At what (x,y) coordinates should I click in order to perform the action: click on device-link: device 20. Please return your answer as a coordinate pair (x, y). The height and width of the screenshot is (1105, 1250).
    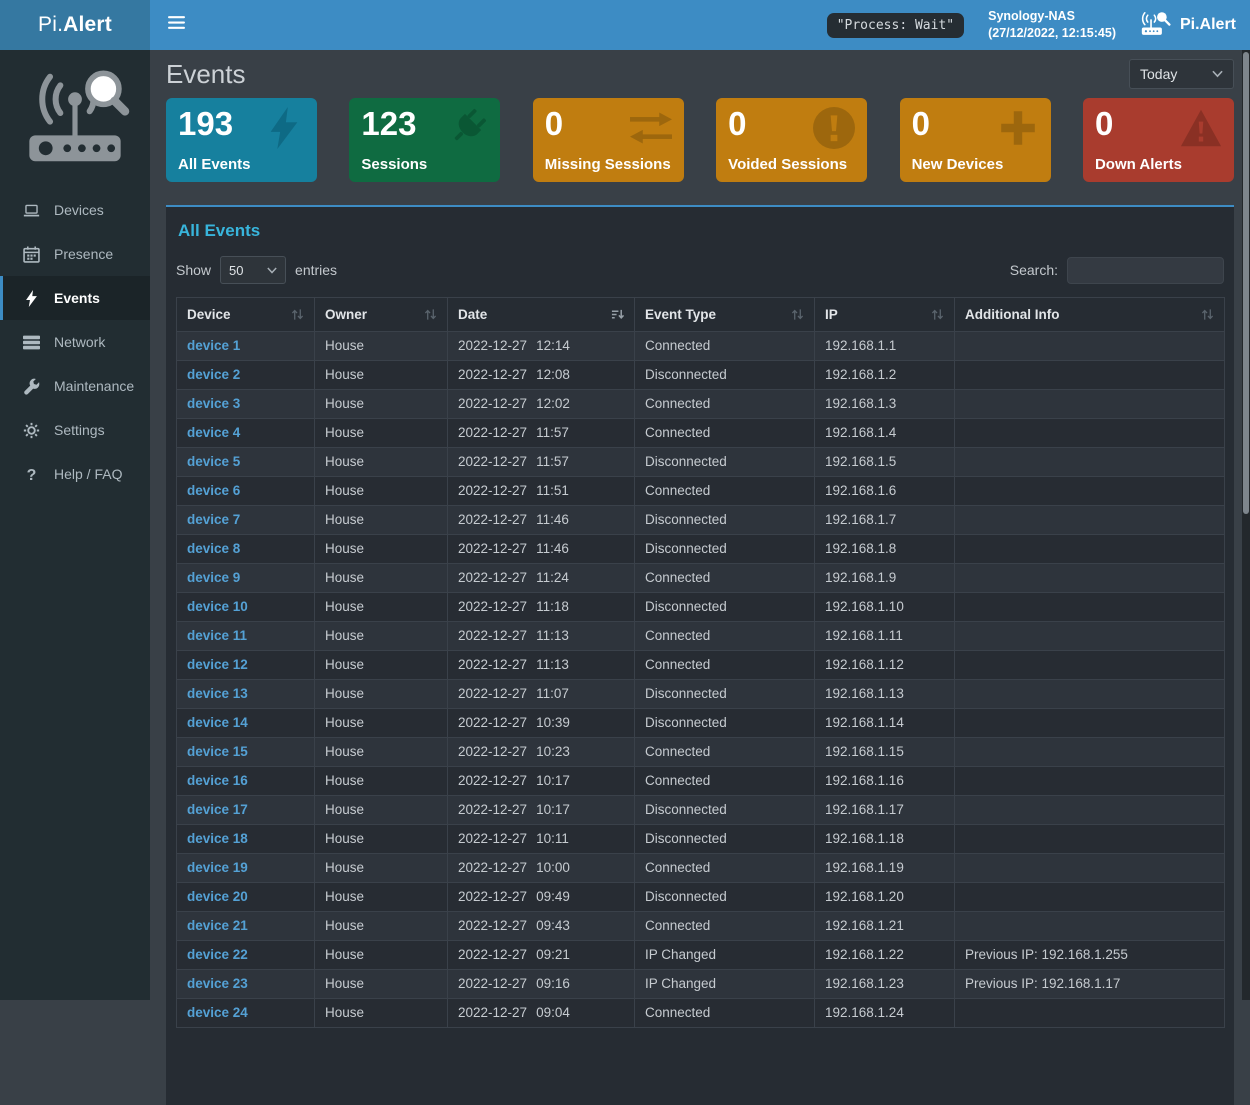
    Looking at the image, I should click on (217, 896).